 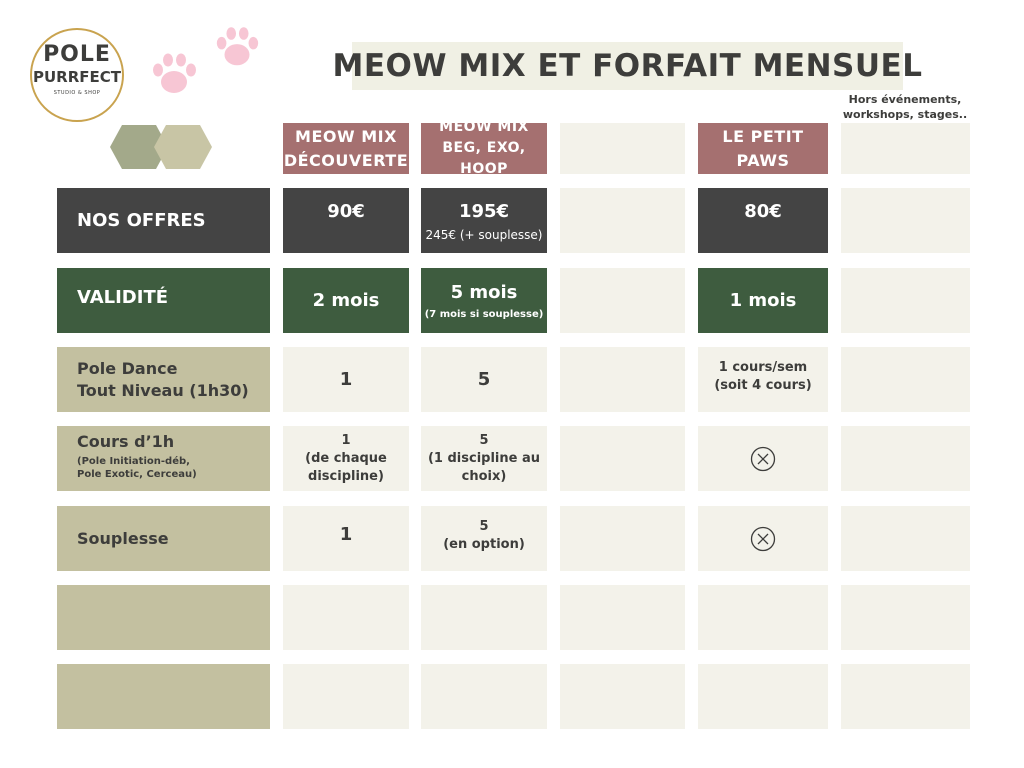 I want to click on row-label-text: NOS OFFRES, so click(x=141, y=220).